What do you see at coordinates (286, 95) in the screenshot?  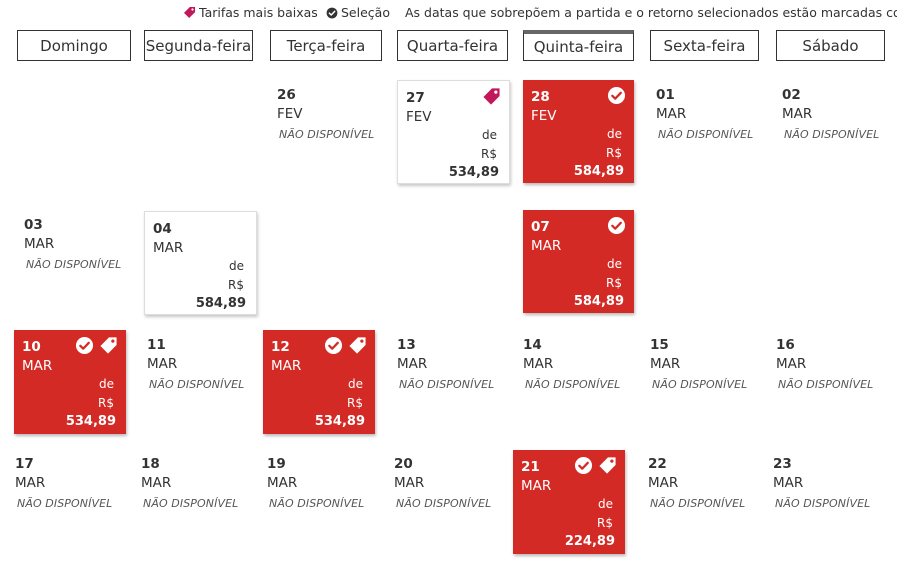 I see `day-number: 26` at bounding box center [286, 95].